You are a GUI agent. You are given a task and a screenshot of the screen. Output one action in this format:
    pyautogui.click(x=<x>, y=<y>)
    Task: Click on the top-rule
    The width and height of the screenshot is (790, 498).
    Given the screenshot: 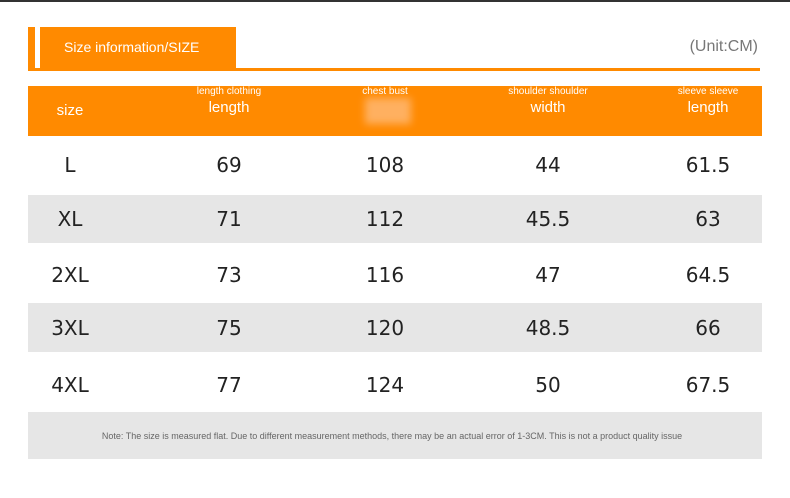 What is the action you would take?
    pyautogui.click(x=395, y=1)
    